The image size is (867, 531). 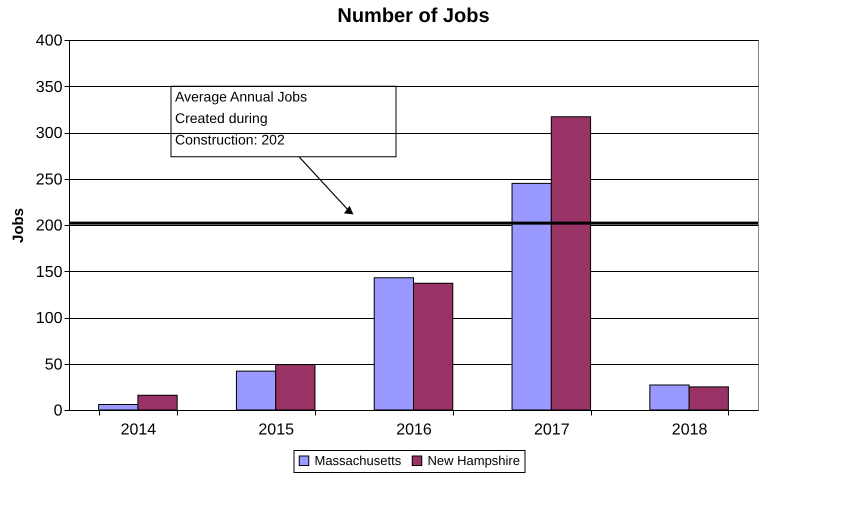 What do you see at coordinates (49, 226) in the screenshot?
I see `y-tick-label: 200` at bounding box center [49, 226].